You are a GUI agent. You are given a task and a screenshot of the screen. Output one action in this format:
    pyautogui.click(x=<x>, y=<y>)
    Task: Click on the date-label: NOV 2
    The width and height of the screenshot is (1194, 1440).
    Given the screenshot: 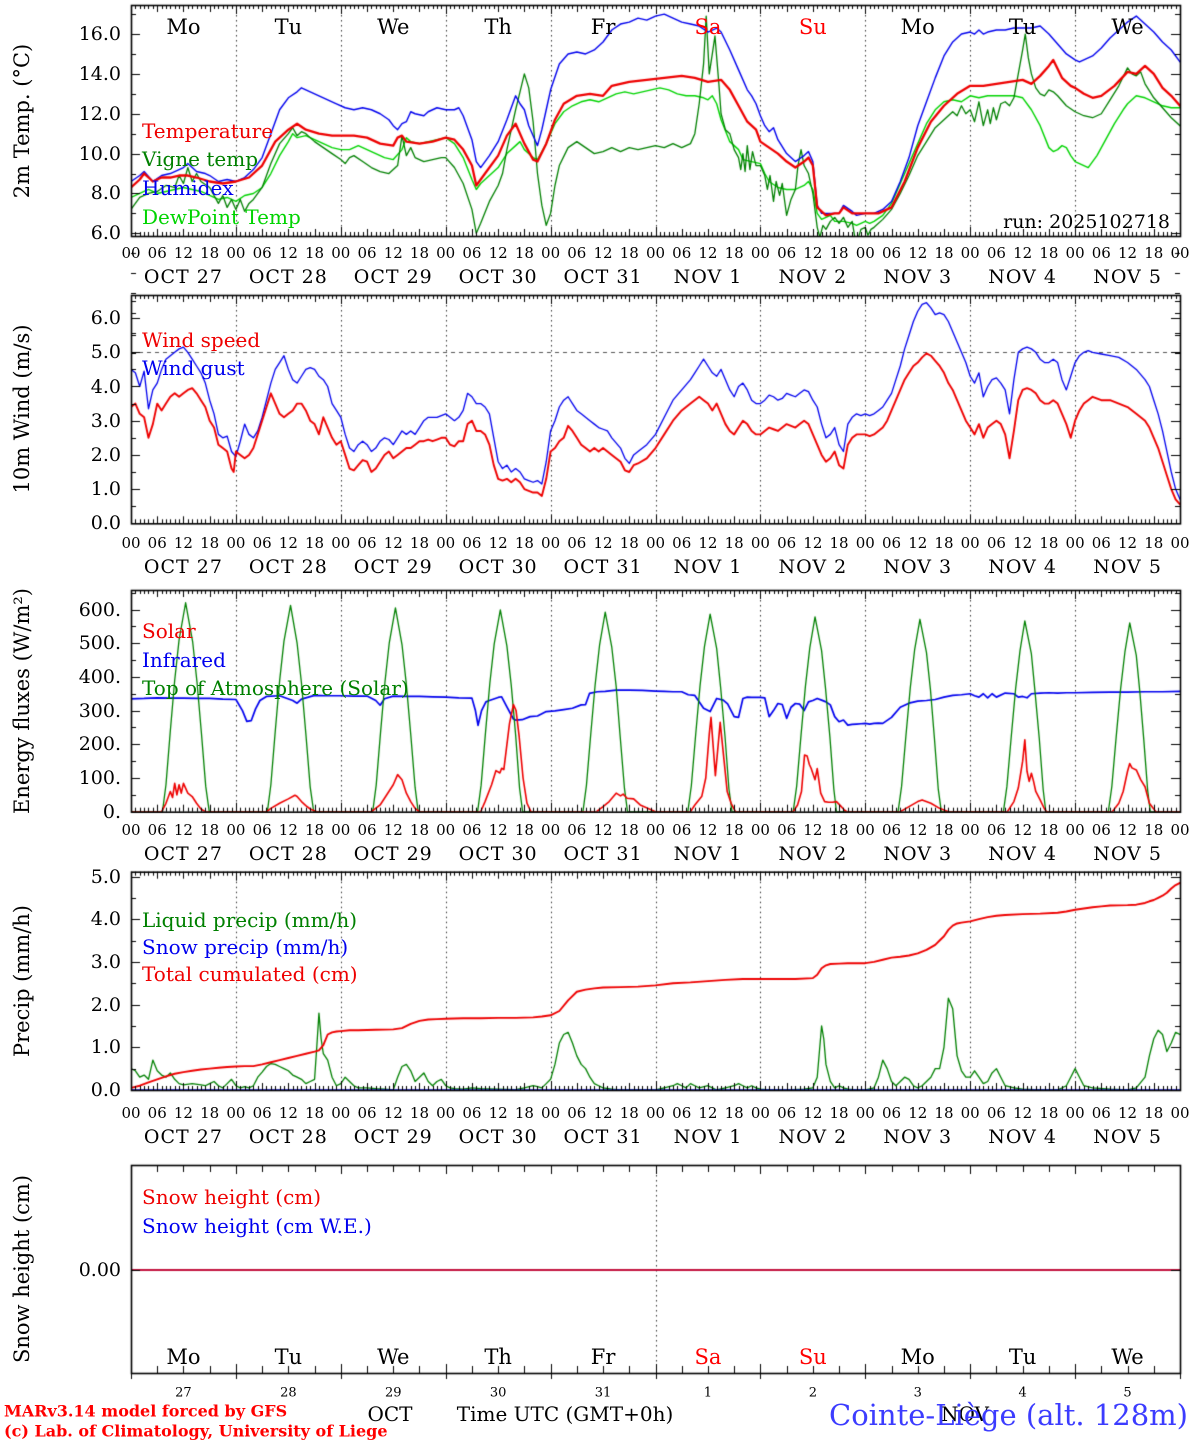 What is the action you would take?
    pyautogui.click(x=813, y=277)
    